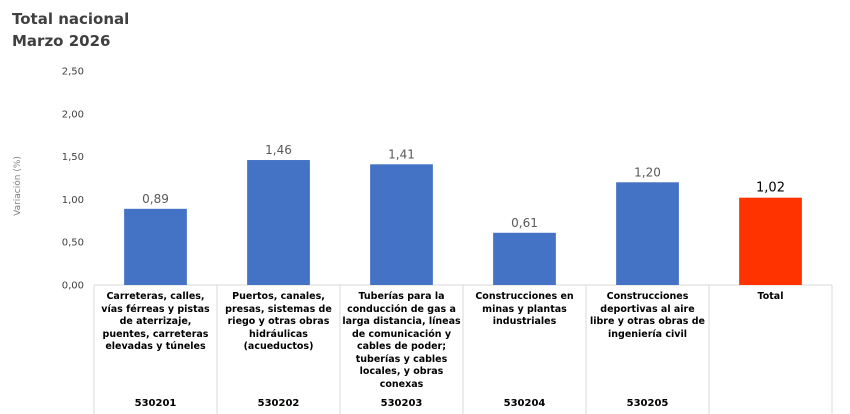 This screenshot has height=414, width=850. What do you see at coordinates (155, 199) in the screenshot?
I see `data-label: 0,89` at bounding box center [155, 199].